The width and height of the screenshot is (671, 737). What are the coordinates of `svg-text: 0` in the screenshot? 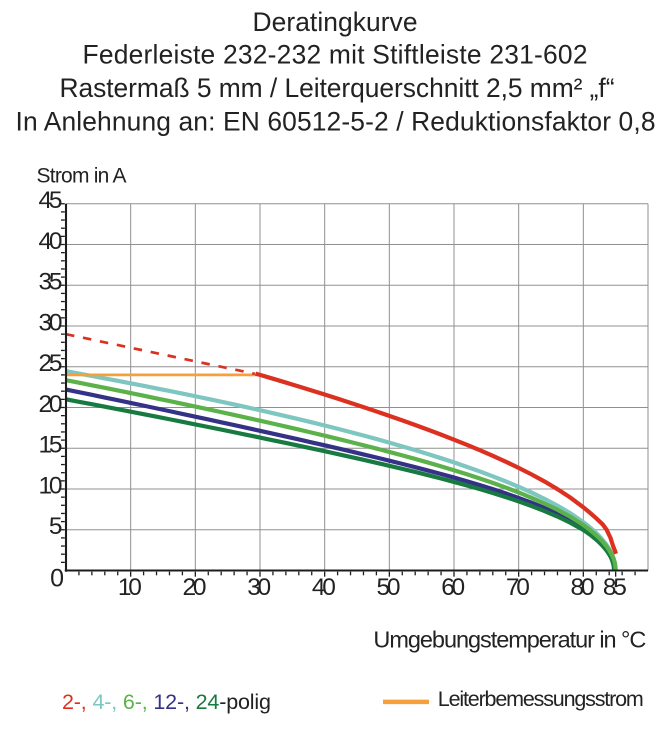 It's located at (57, 579).